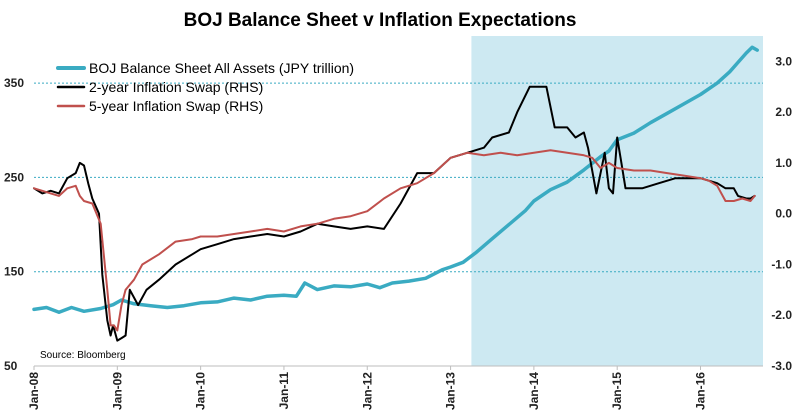 This screenshot has height=416, width=794. I want to click on x-tick-label: Jan-16, so click(701, 391).